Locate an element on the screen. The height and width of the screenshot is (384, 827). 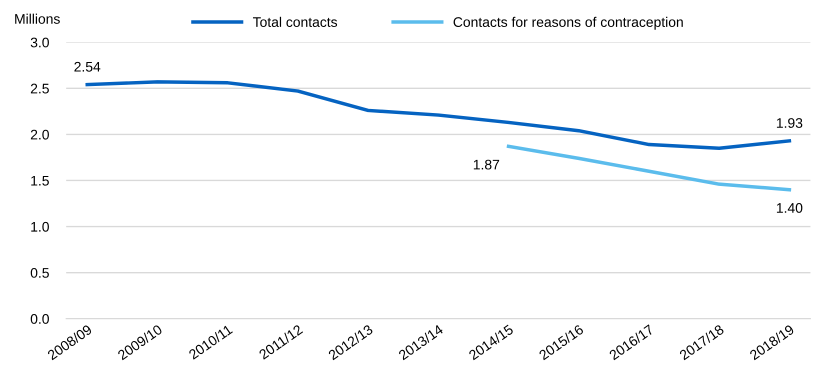
data-label: 1.87 is located at coordinates (487, 165).